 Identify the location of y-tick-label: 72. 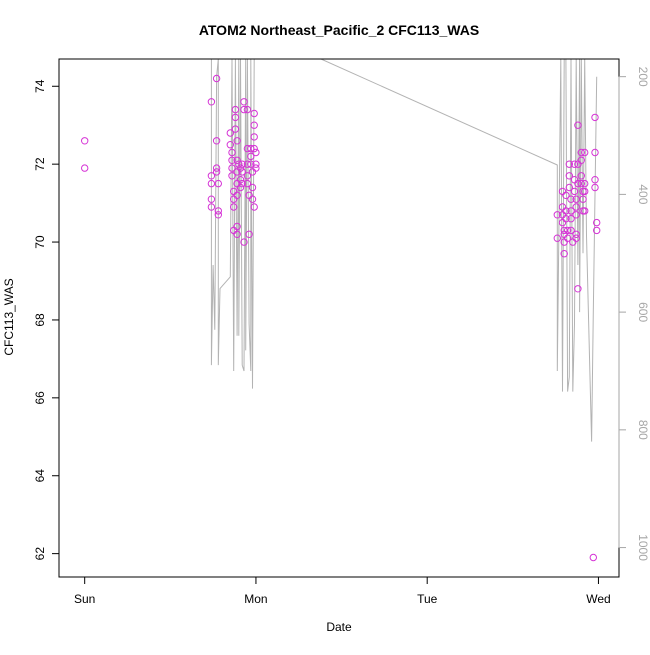
(40, 164).